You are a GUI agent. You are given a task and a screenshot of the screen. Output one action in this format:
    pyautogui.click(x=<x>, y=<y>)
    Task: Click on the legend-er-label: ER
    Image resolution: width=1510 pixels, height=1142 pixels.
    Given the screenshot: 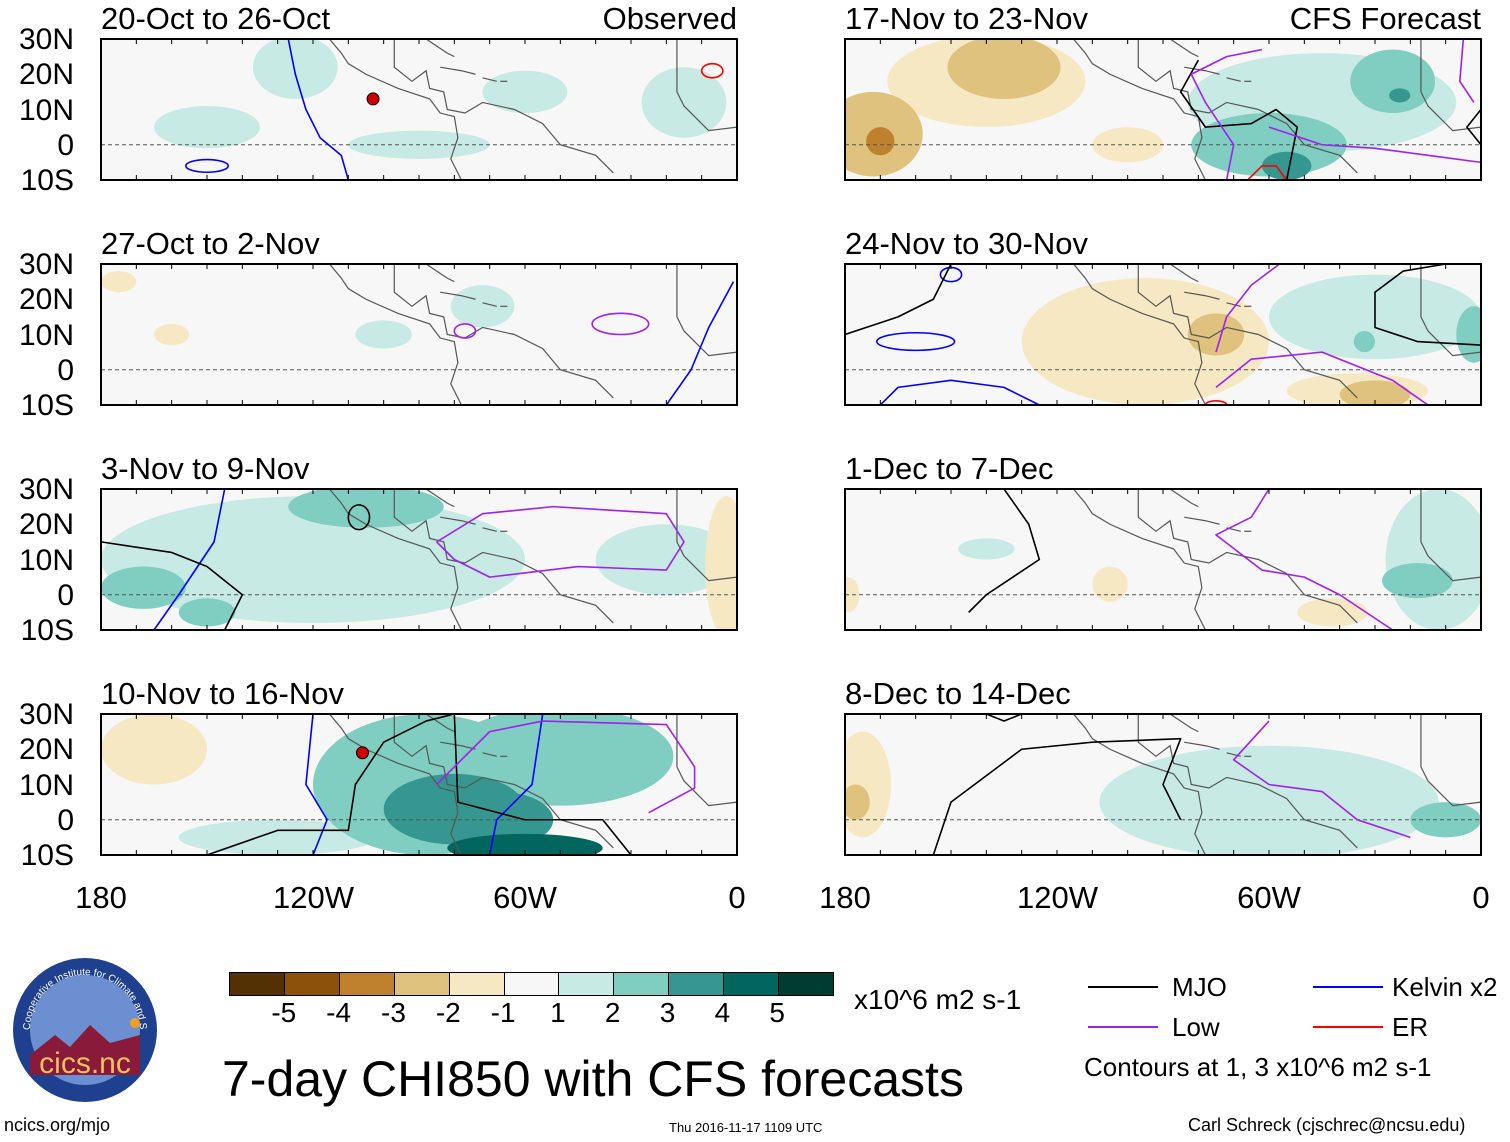 What is the action you would take?
    pyautogui.click(x=1410, y=1027)
    